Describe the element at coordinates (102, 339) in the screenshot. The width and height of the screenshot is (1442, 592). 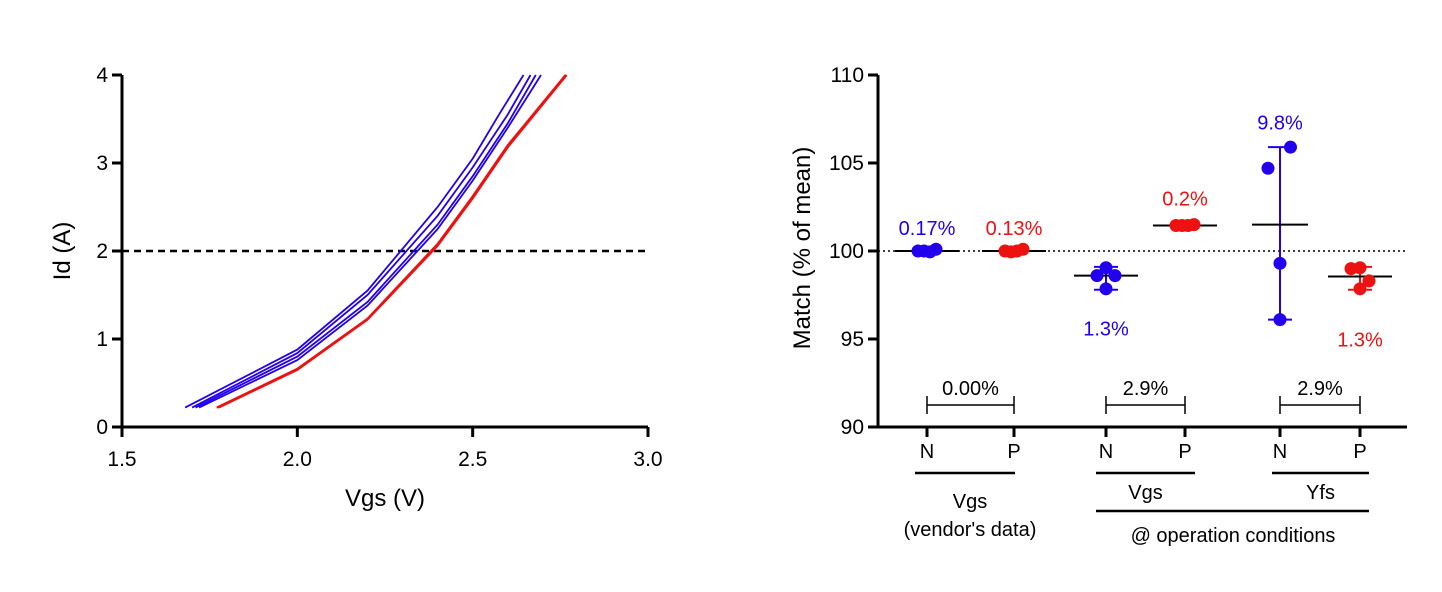
I see `c1-y-tick-label: 1` at that location.